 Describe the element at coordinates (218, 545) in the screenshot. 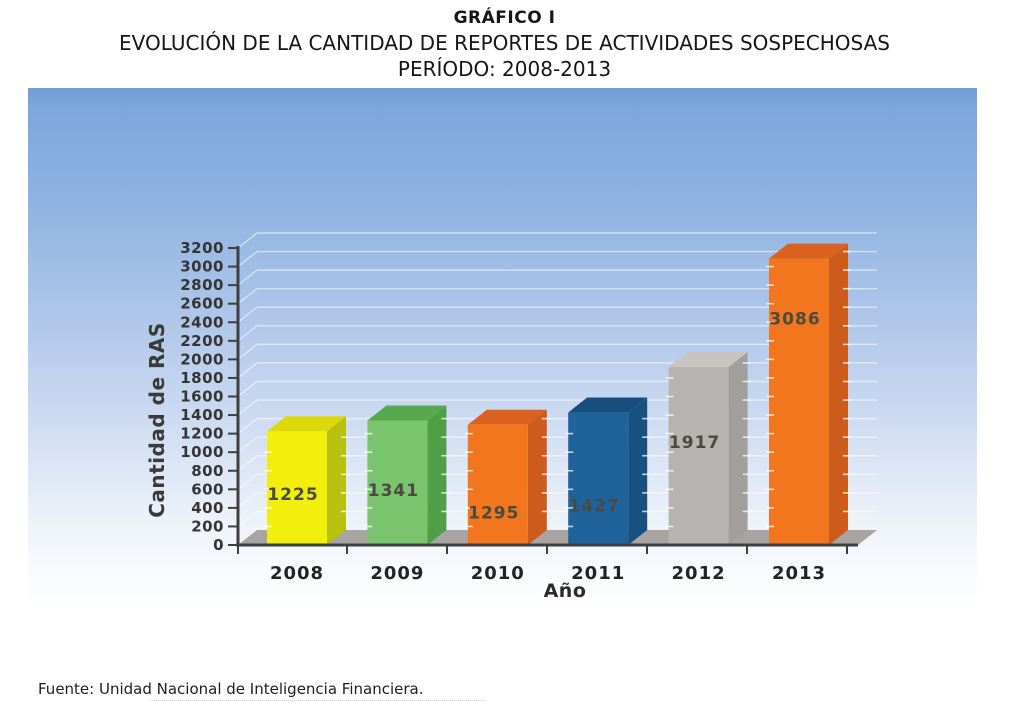

I see `y-tick-label: 0` at that location.